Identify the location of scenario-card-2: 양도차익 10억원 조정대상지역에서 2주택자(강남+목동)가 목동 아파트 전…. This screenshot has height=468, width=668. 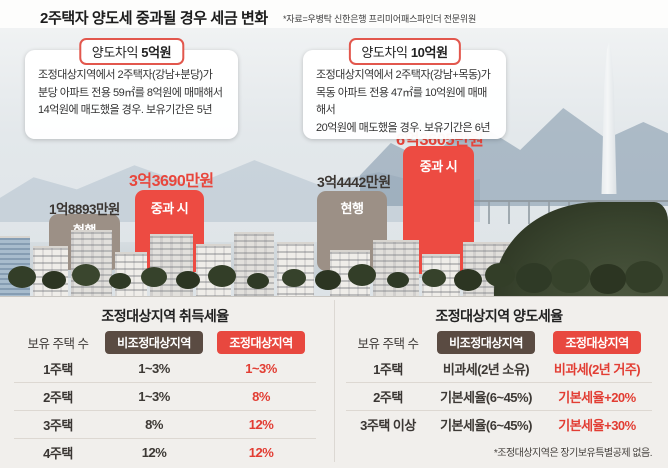
(404, 88).